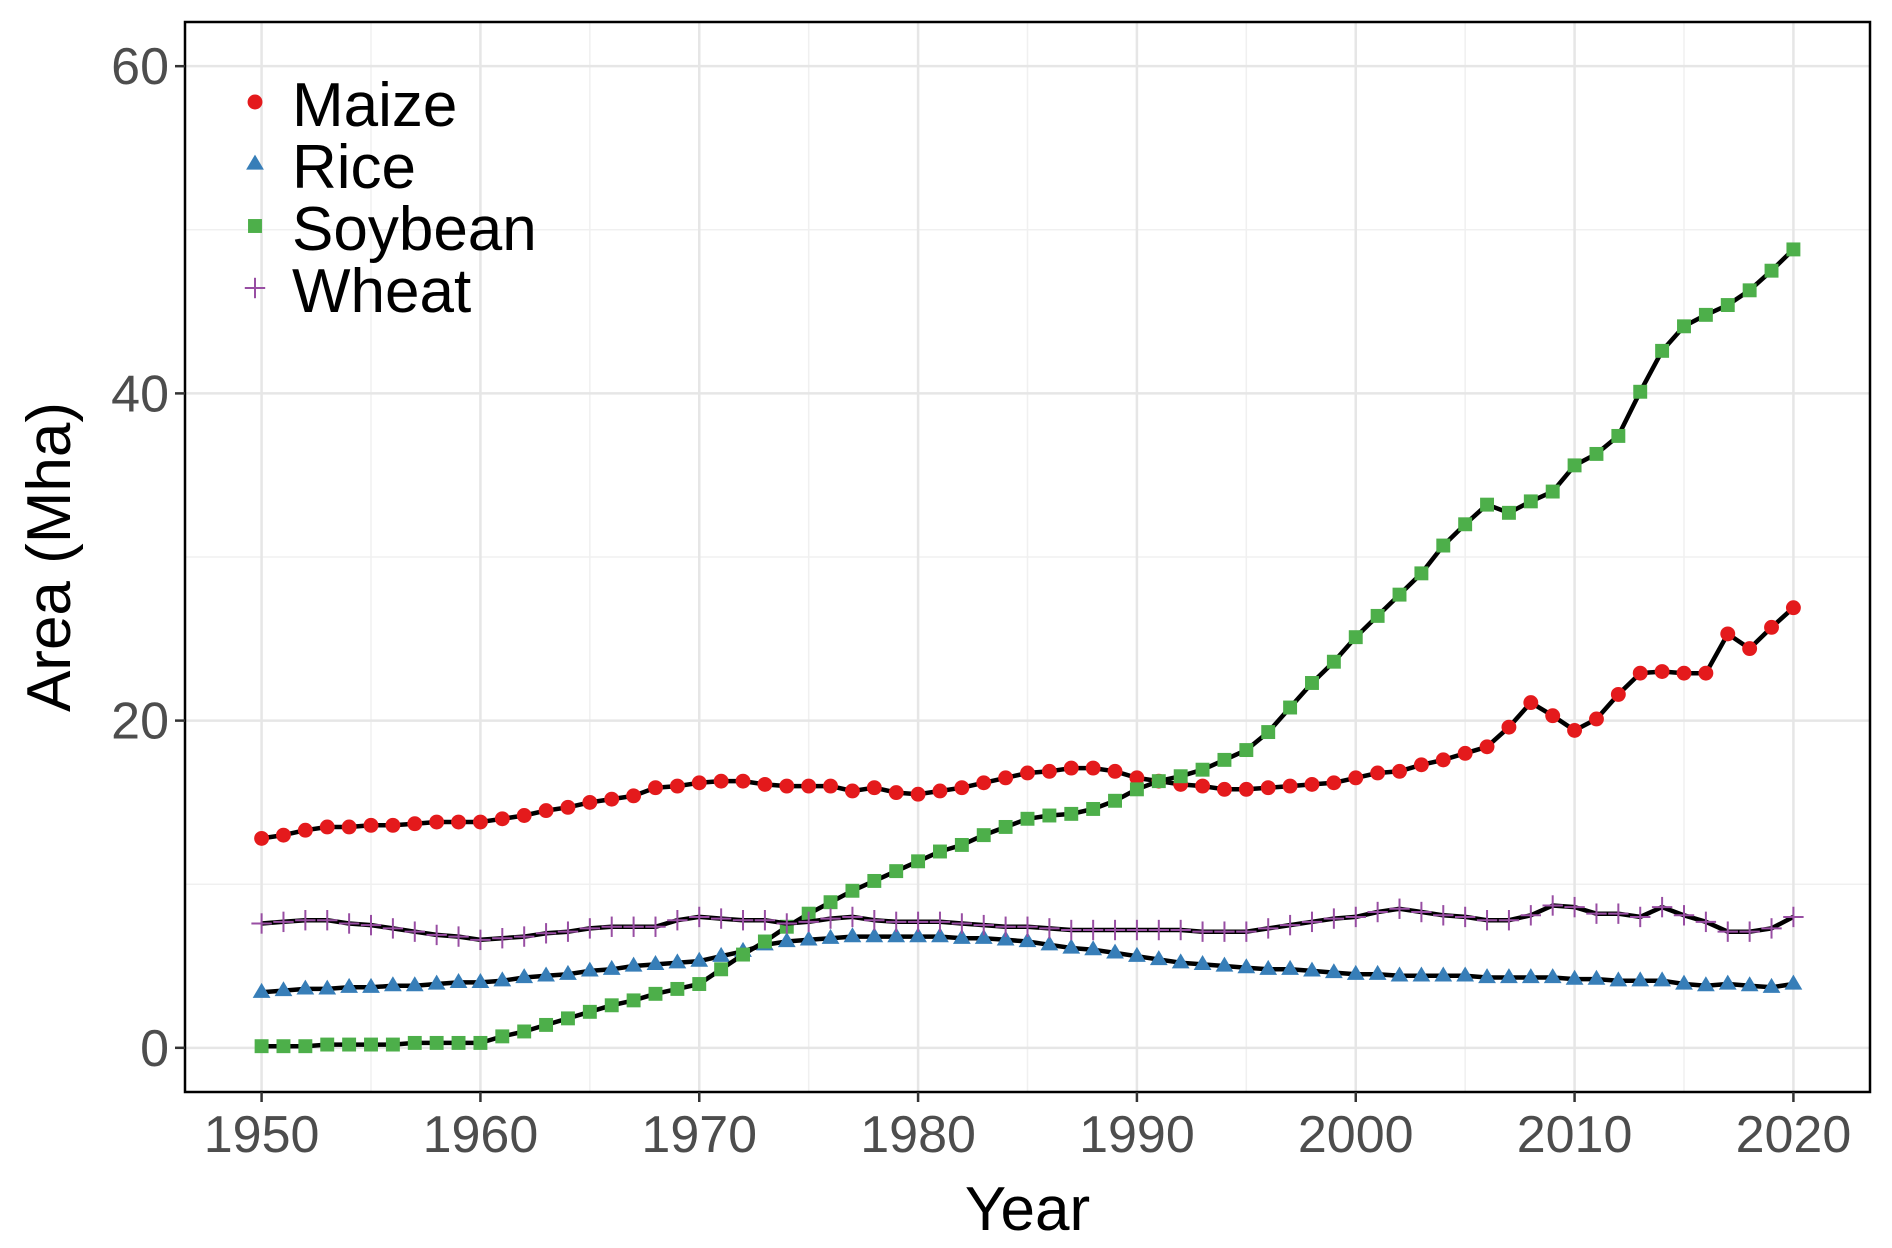 Image resolution: width=1892 pixels, height=1248 pixels. What do you see at coordinates (262, 1135) in the screenshot?
I see `x-tick-label: 1950` at bounding box center [262, 1135].